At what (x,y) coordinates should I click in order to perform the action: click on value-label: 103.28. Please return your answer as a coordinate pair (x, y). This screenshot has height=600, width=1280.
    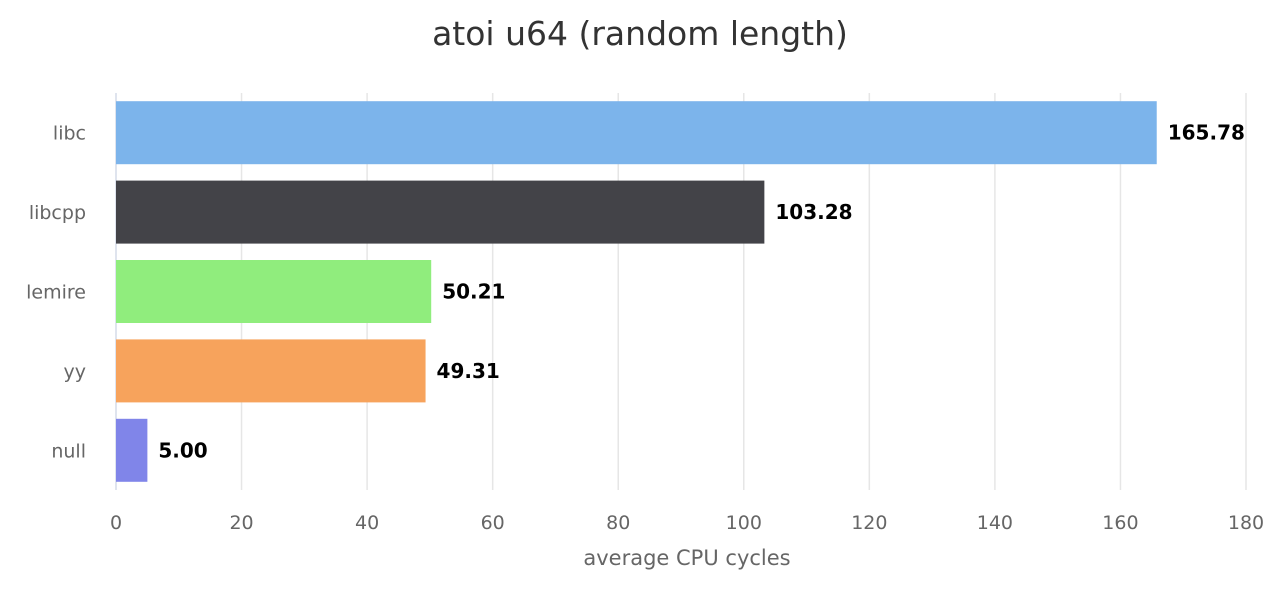
    Looking at the image, I should click on (813, 212).